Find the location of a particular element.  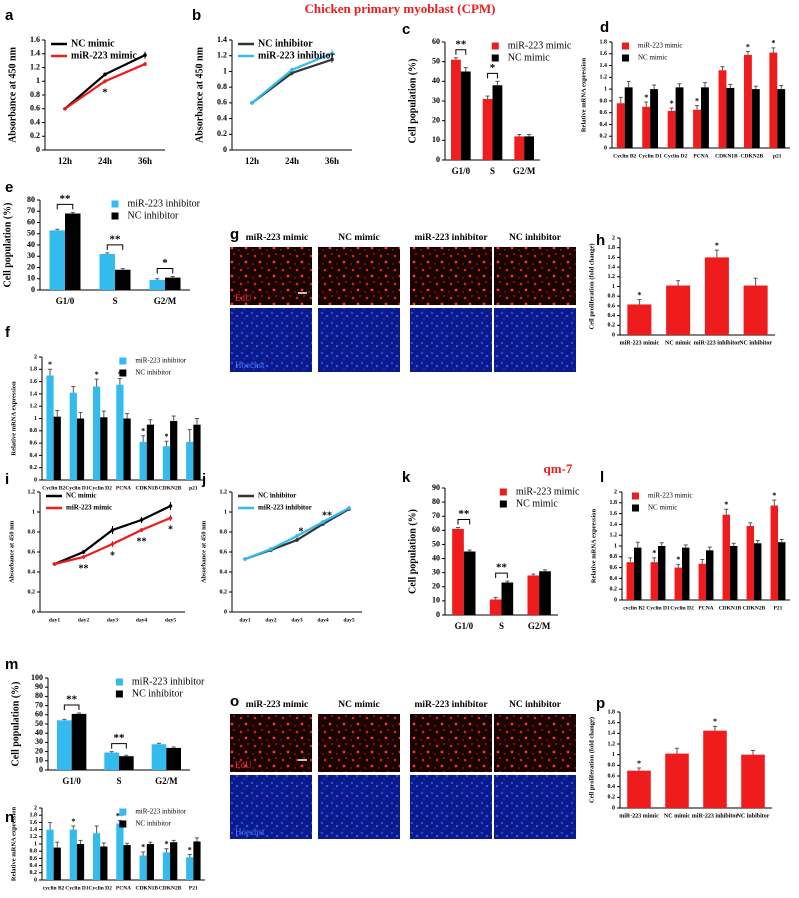

panel-letter: l is located at coordinates (602, 477).